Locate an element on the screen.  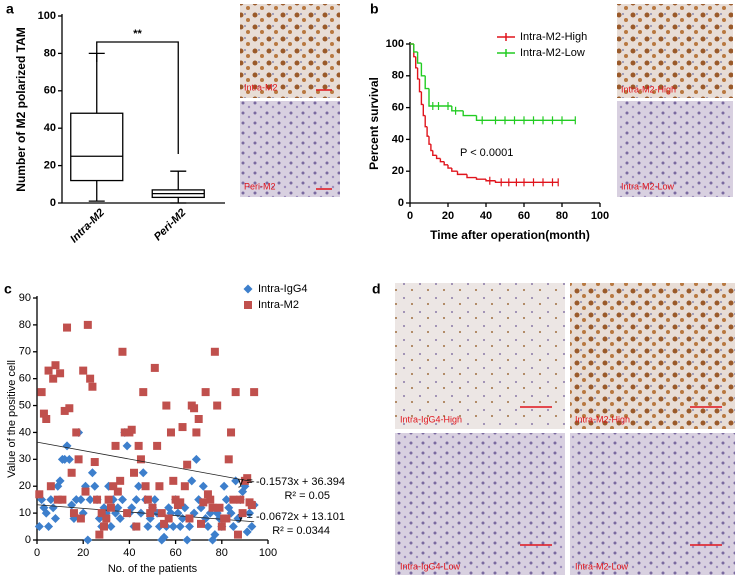
x-tick-label: 20 is located at coordinates (448, 216).